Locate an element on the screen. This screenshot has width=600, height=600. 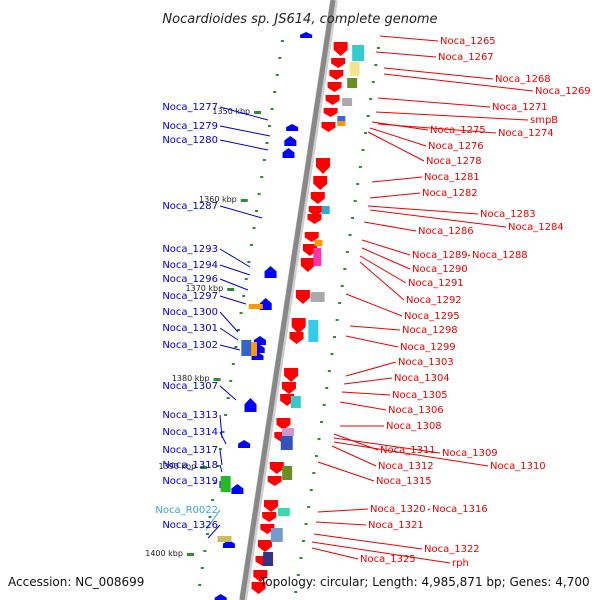
right-gene-label: Noca_1265 is located at coordinates (468, 41).